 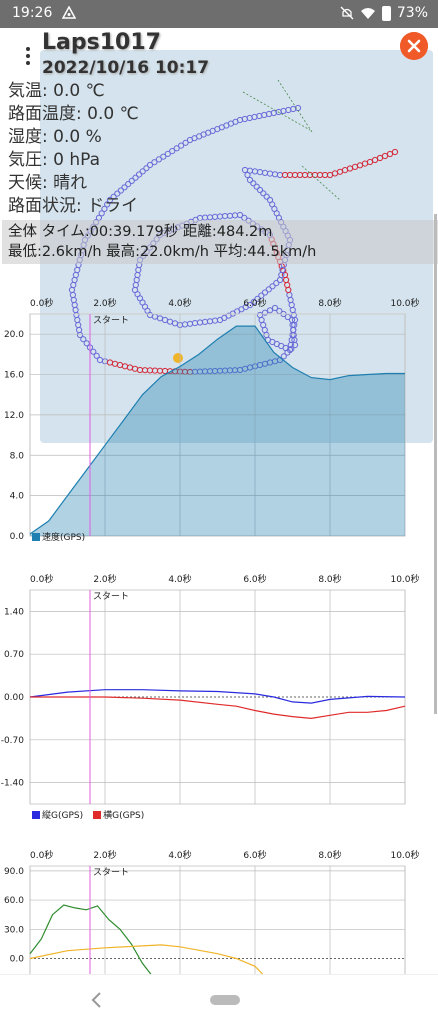 What do you see at coordinates (14, 655) in the screenshot?
I see `y-tick-label: 0.70` at bounding box center [14, 655].